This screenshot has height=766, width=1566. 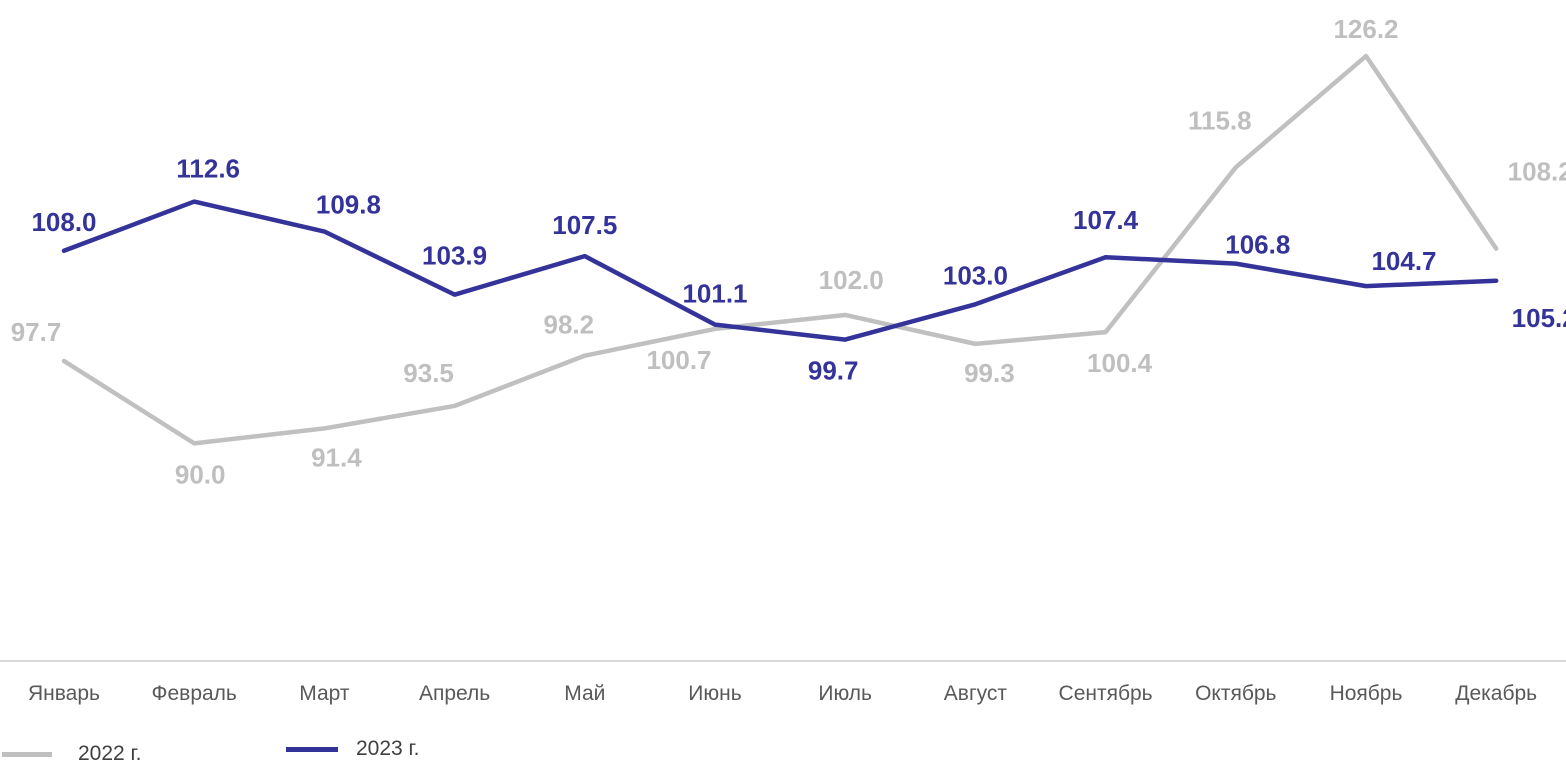 What do you see at coordinates (584, 225) in the screenshot?
I see `data-label: 107.5` at bounding box center [584, 225].